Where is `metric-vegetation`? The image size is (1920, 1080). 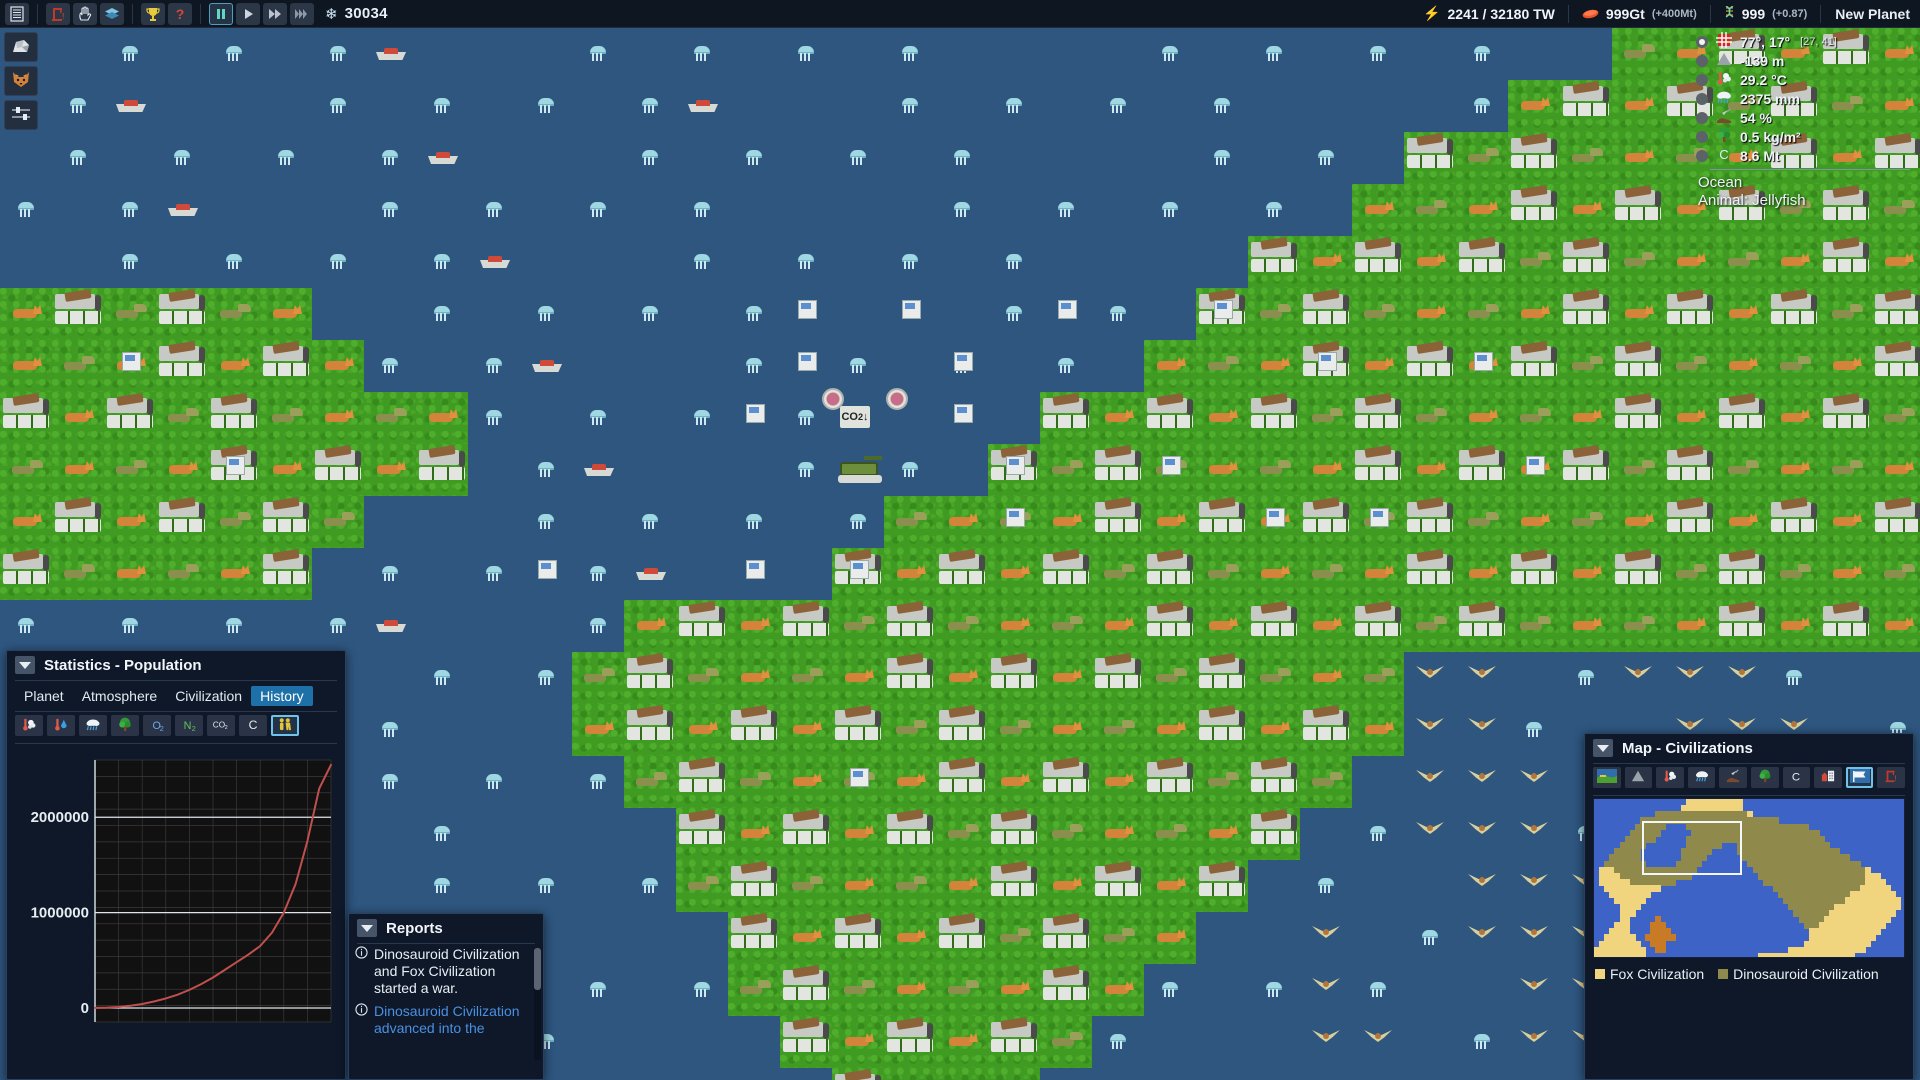
metric-vegetation is located at coordinates (125, 725).